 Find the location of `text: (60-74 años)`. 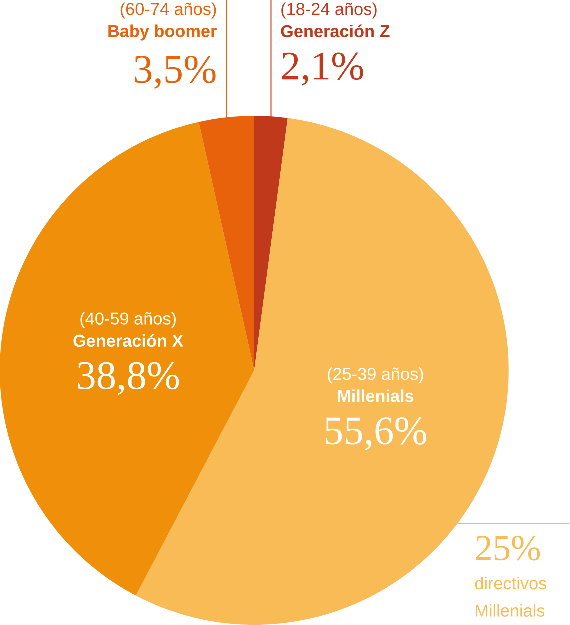

text: (60-74 años) is located at coordinates (168, 10).